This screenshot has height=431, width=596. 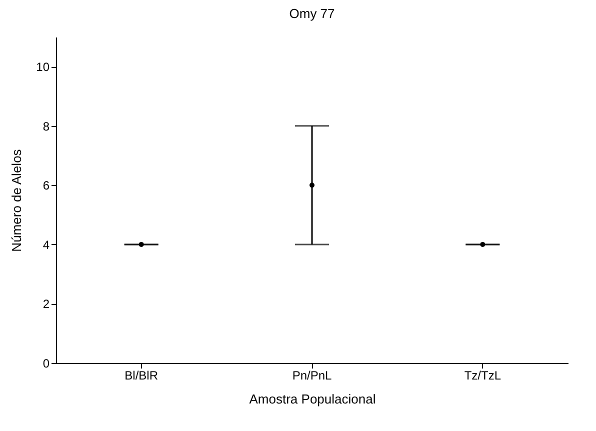 I want to click on y-tick-label: 6, so click(x=46, y=185).